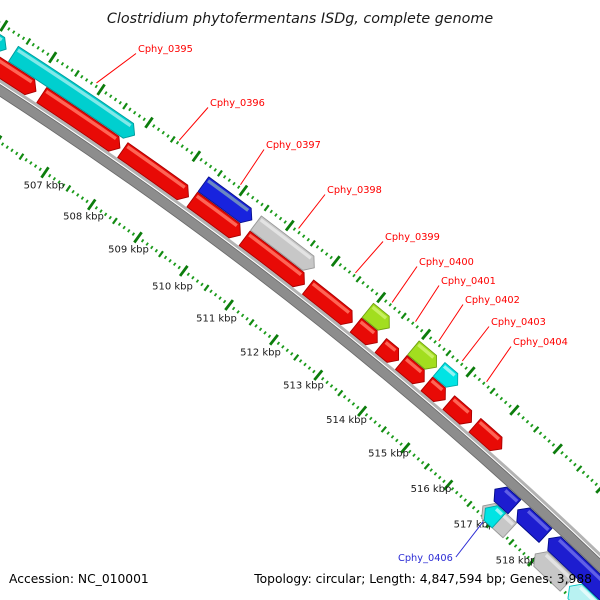  What do you see at coordinates (303, 386) in the screenshot?
I see `kbp-label: 513 kbp` at bounding box center [303, 386].